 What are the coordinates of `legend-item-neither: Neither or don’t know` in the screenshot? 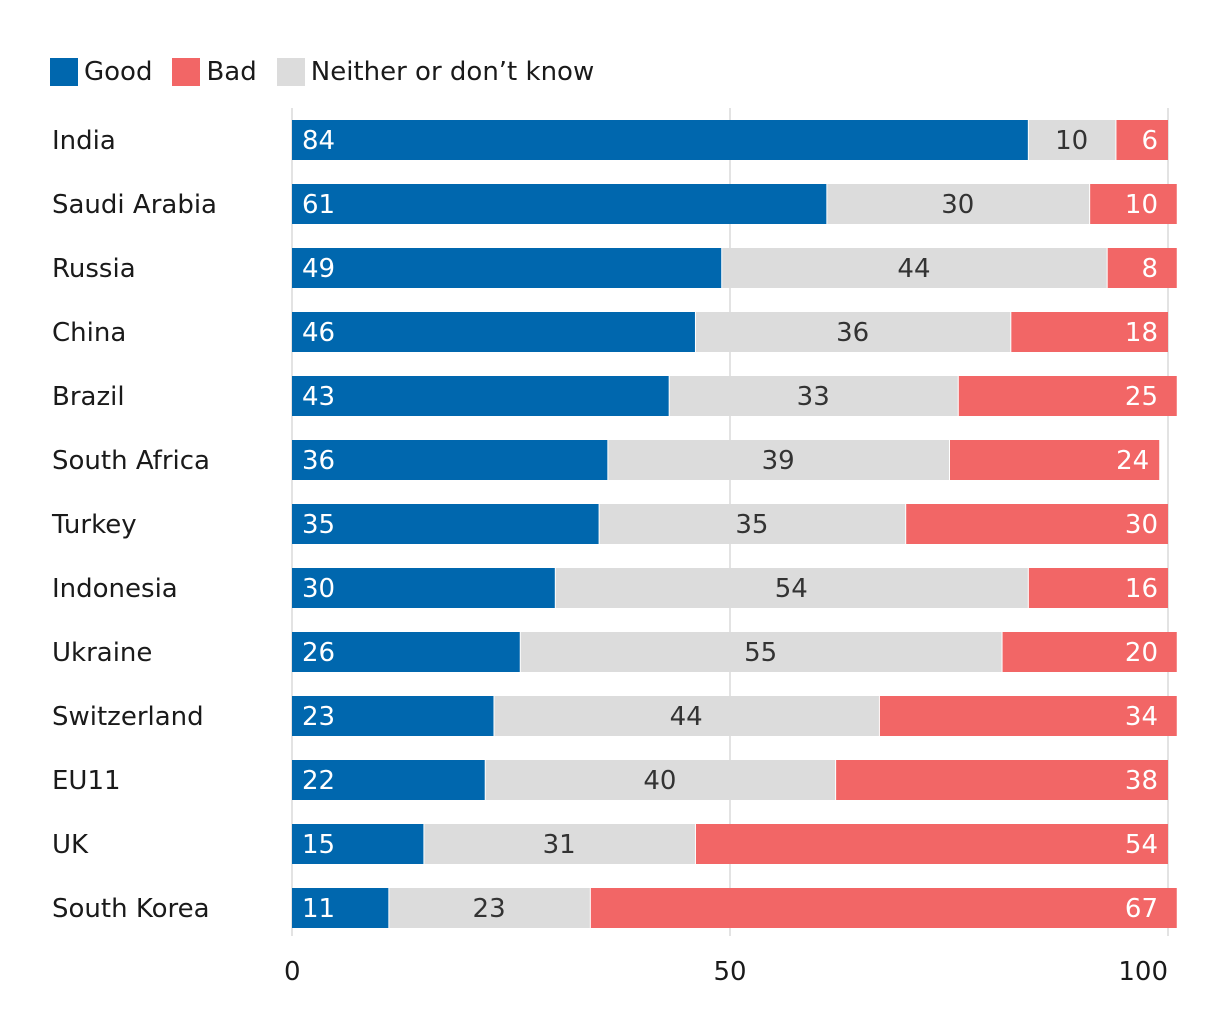 It's located at (435, 72).